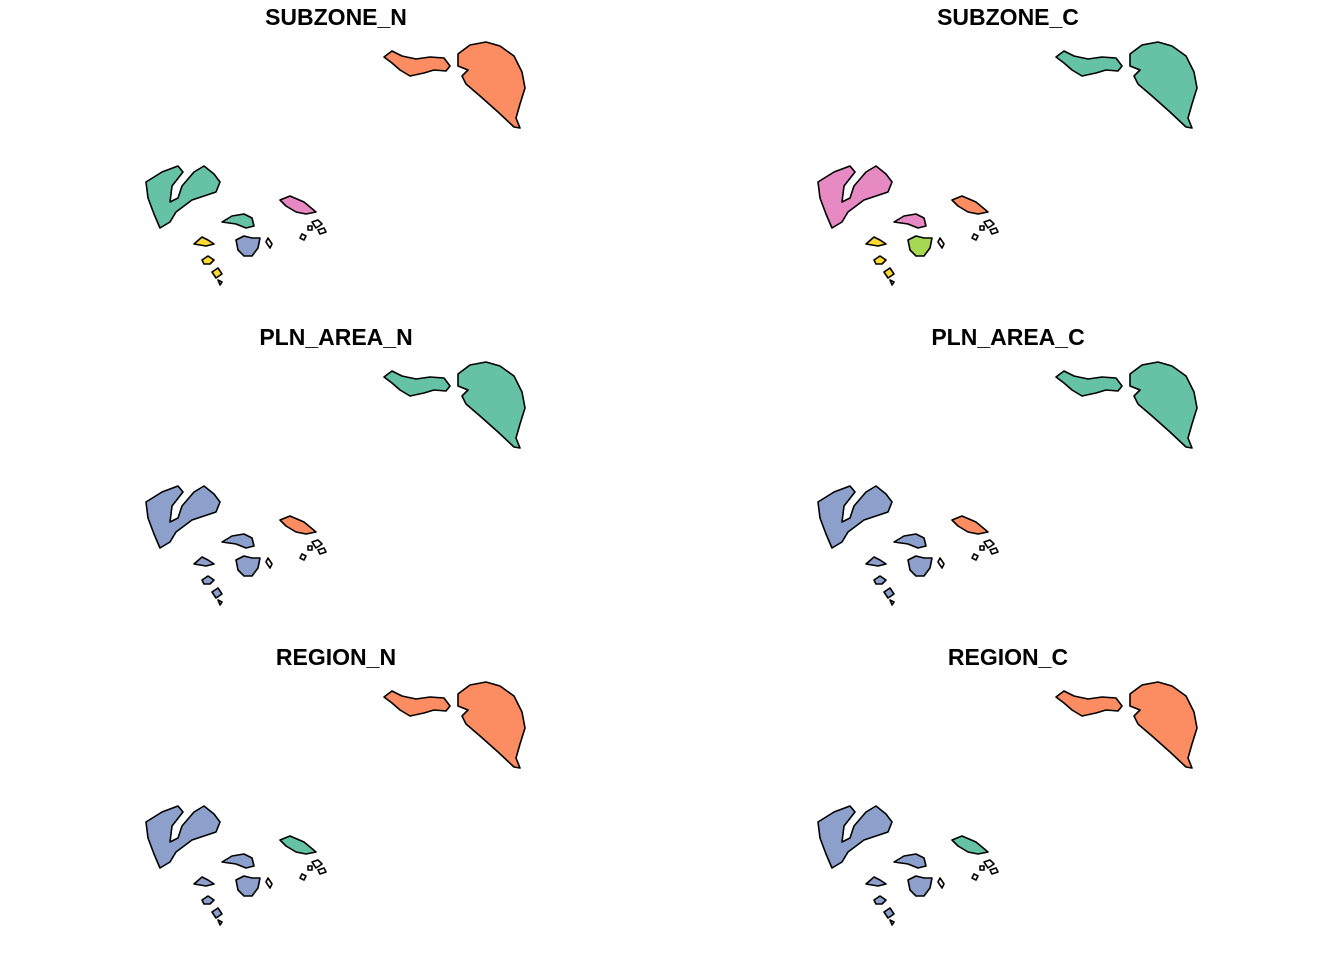 The height and width of the screenshot is (960, 1344). I want to click on panel-title: PLN_AREA_N, so click(336, 337).